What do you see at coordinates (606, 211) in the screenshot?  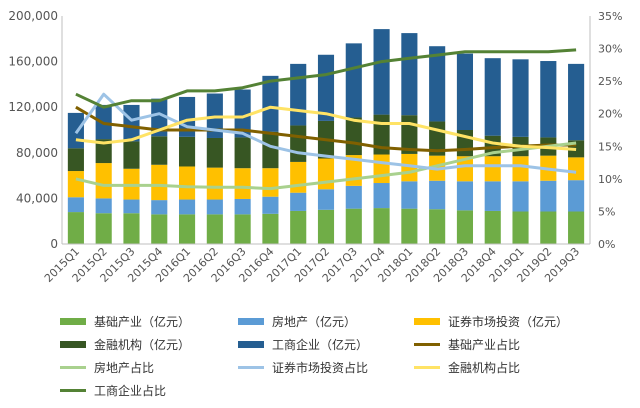 I see `y2-tick-label: 5%` at bounding box center [606, 211].